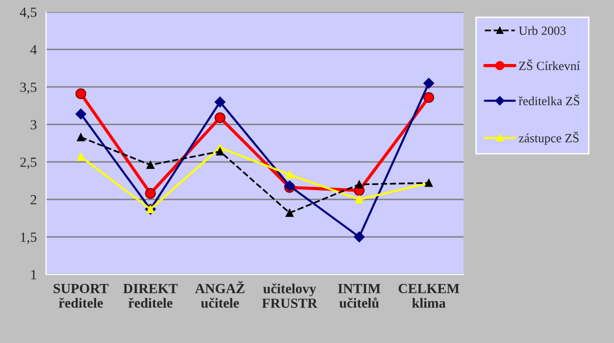 This screenshot has width=614, height=343. Describe the element at coordinates (150, 296) in the screenshot. I see `x-tick-label: DIREKT ředitele` at that location.